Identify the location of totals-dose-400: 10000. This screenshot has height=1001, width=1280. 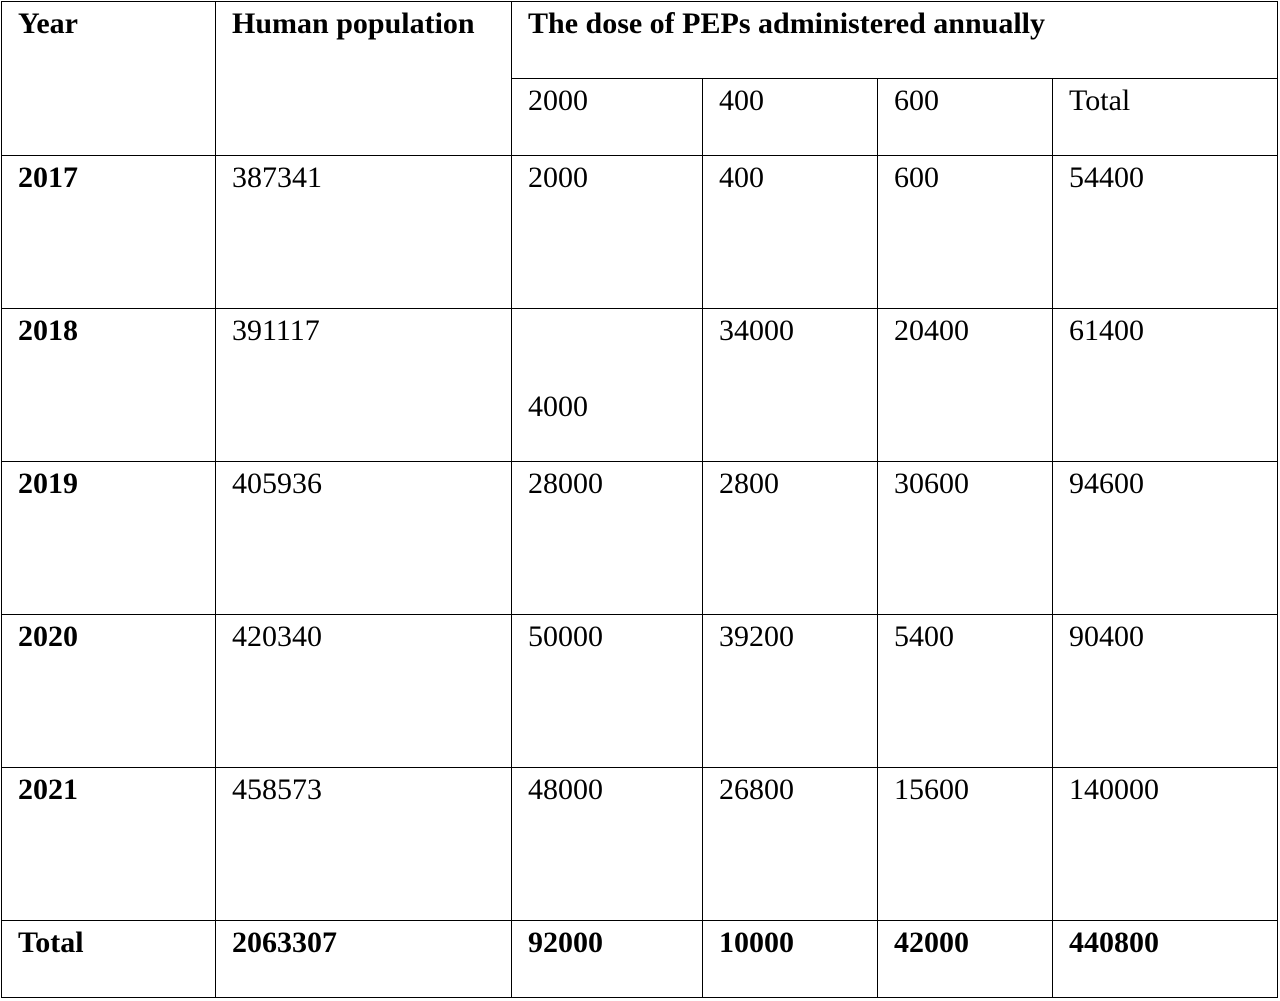
(790, 959).